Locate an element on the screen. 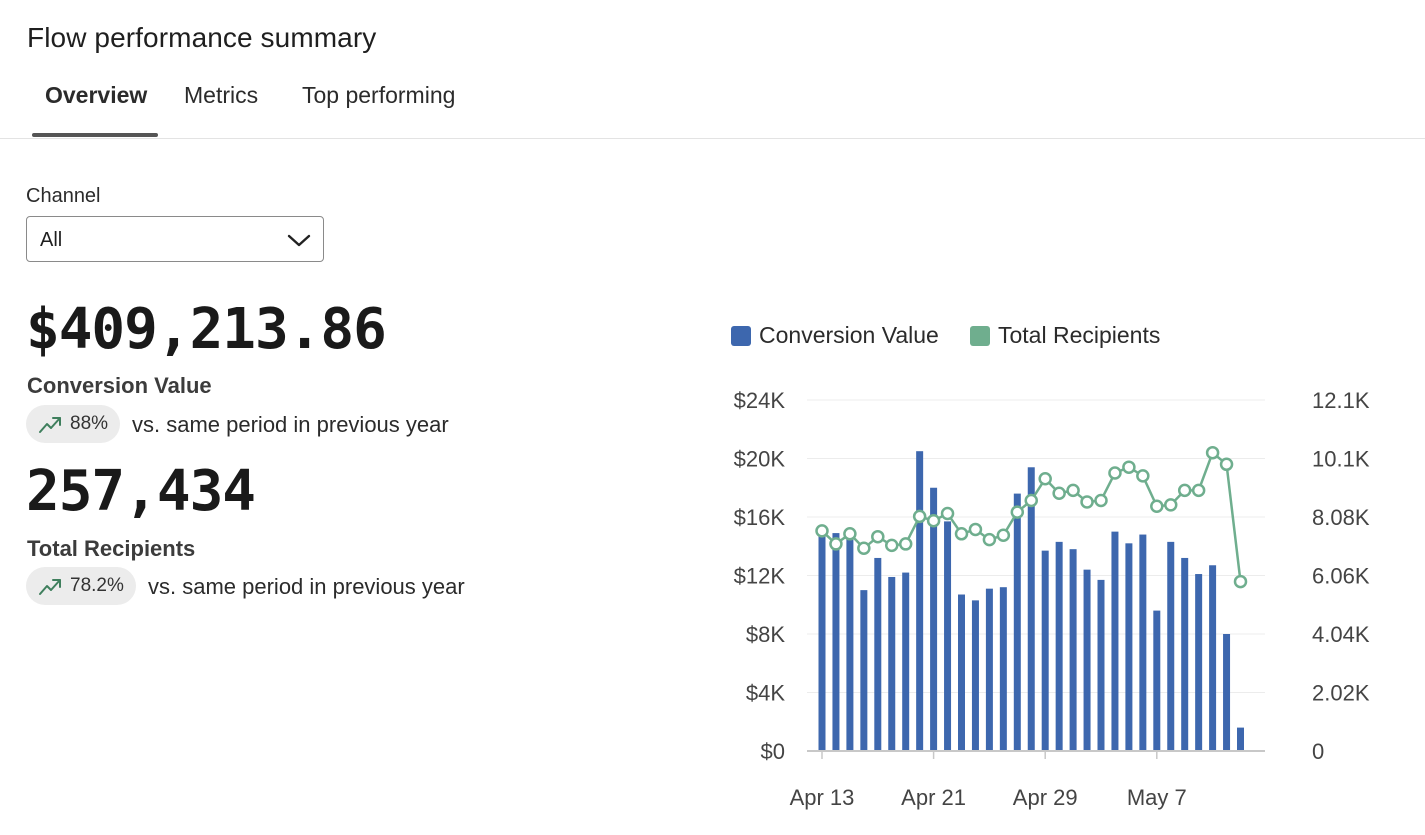 The height and width of the screenshot is (835, 1425). channel-label: Channel is located at coordinates (63, 196).